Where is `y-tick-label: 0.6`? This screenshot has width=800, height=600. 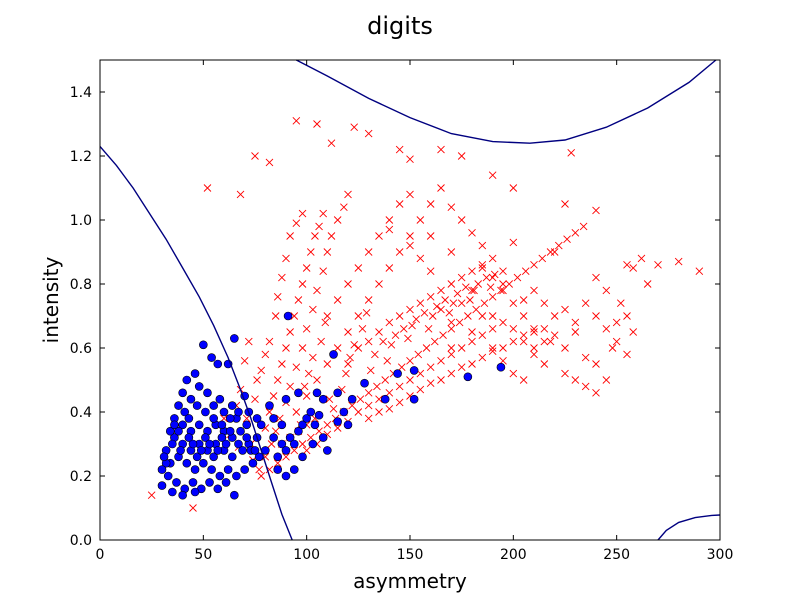 y-tick-label: 0.6 is located at coordinates (81, 349).